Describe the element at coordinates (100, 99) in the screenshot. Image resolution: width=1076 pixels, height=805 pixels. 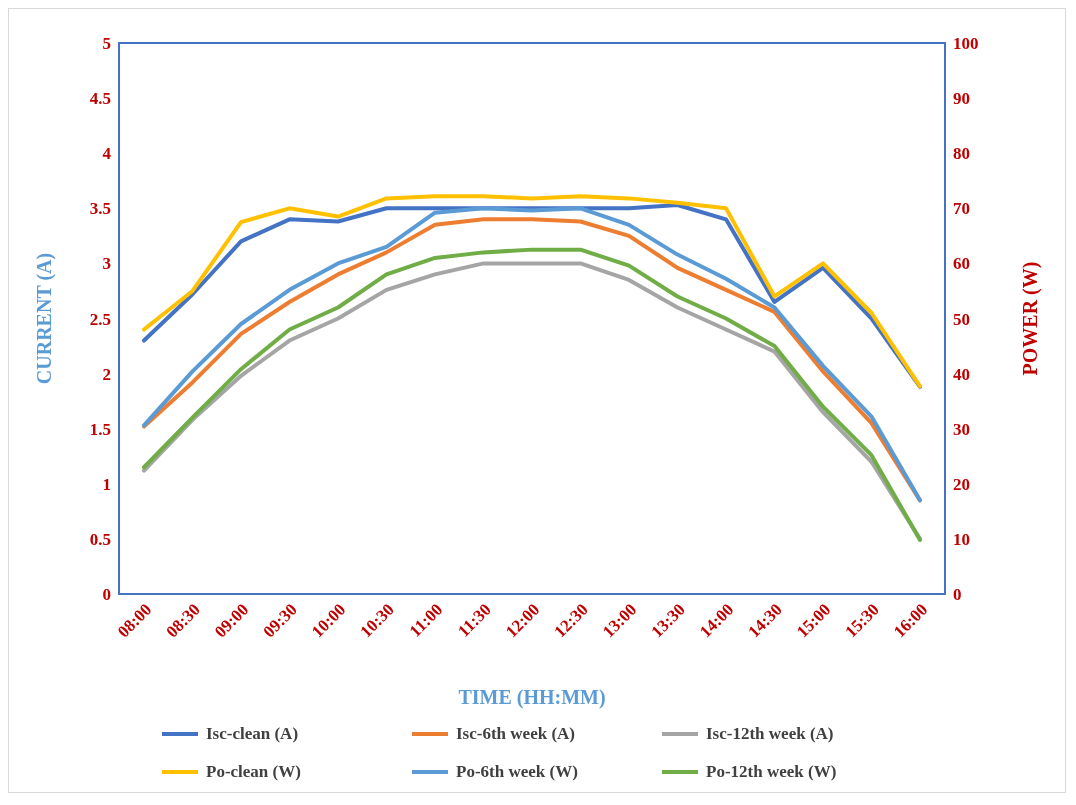
I see `y-tick-label: 4.5` at that location.